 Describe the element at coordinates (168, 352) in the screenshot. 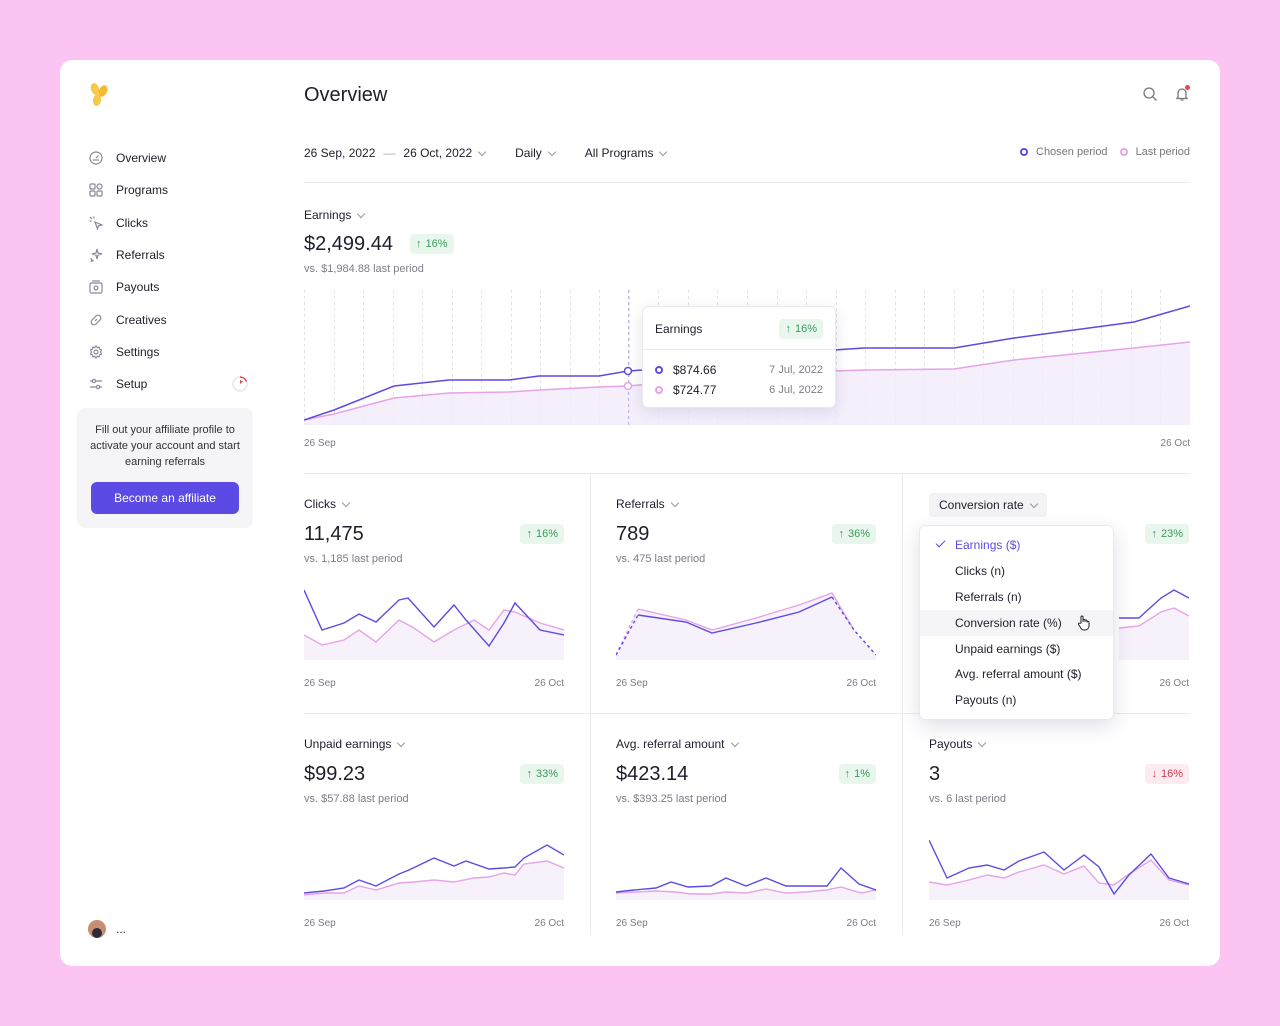

I see `sidebar-item-settings: Settings` at that location.